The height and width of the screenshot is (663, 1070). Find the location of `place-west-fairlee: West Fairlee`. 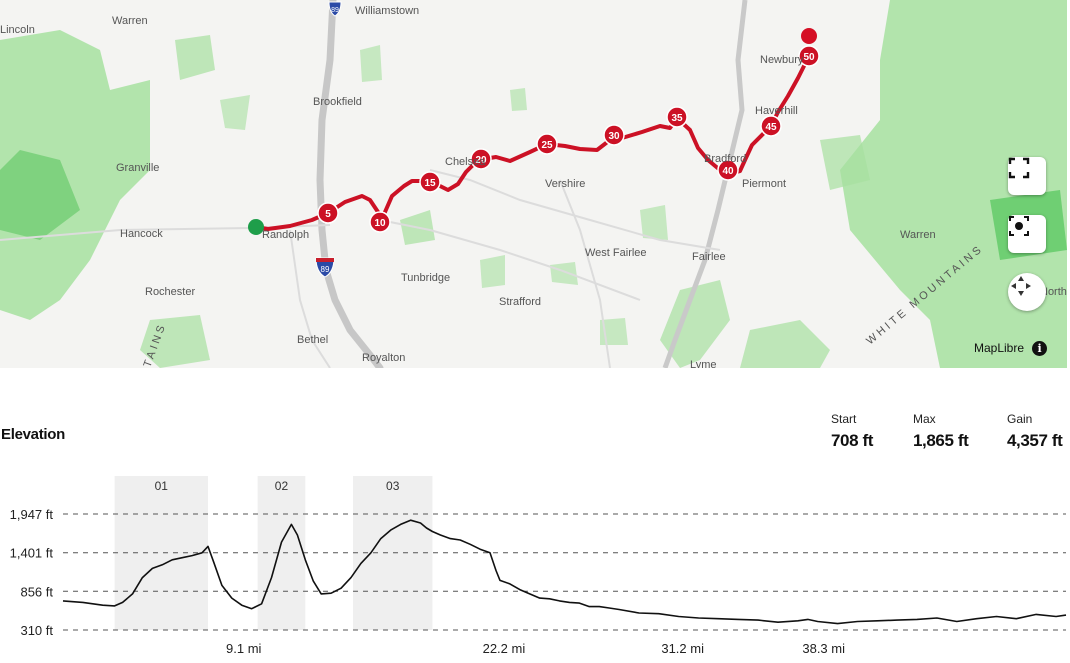

place-west-fairlee: West Fairlee is located at coordinates (616, 253).